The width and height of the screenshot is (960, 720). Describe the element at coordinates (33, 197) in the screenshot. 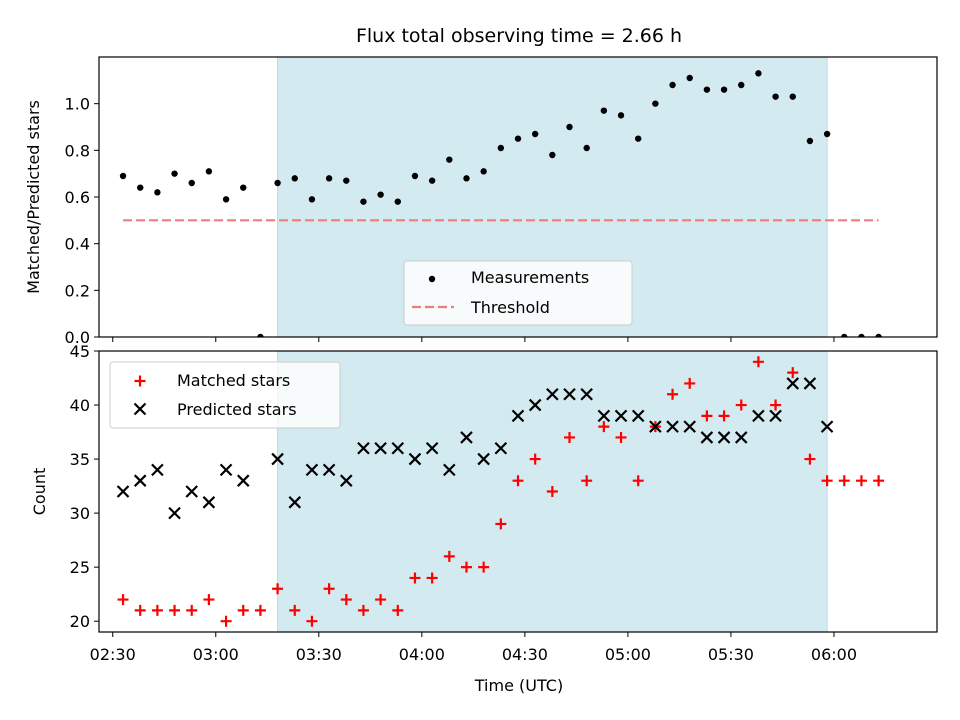

I see `y-axis-label: Matched/Predicted stars` at that location.